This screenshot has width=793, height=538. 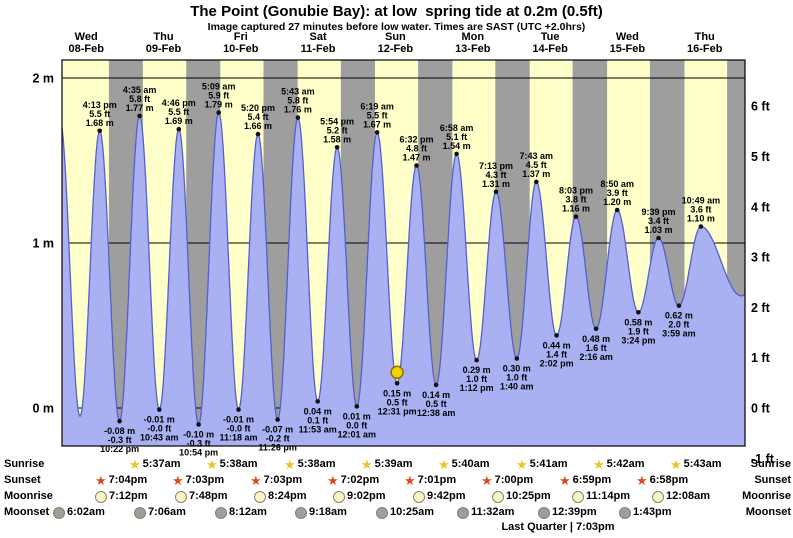 I want to click on svg-text: 5:54 pm, so click(x=337, y=121).